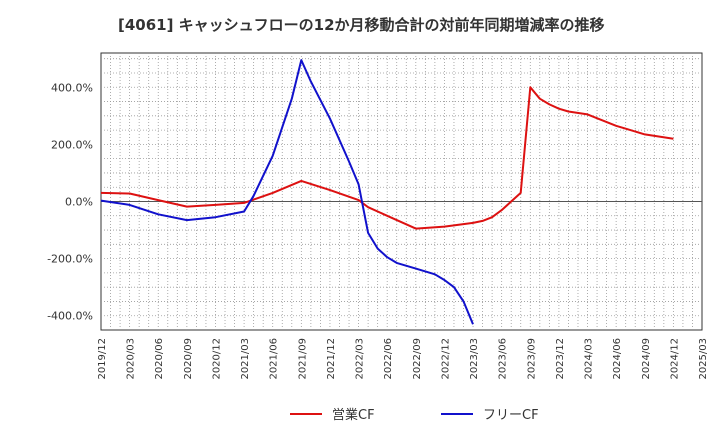 The image size is (720, 440). Describe the element at coordinates (414, 415) in the screenshot. I see `legend: 営業CF フリーCF` at that location.